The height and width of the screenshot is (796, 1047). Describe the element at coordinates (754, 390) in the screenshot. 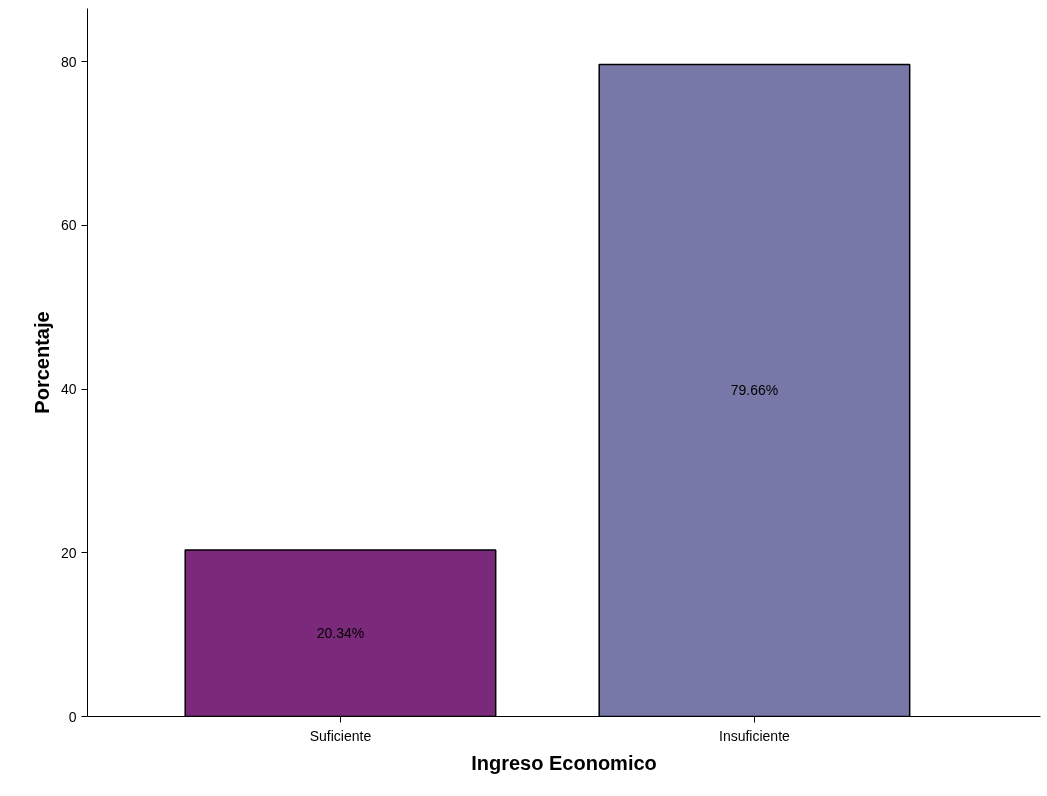

I see `data-label: 79.66%` at that location.